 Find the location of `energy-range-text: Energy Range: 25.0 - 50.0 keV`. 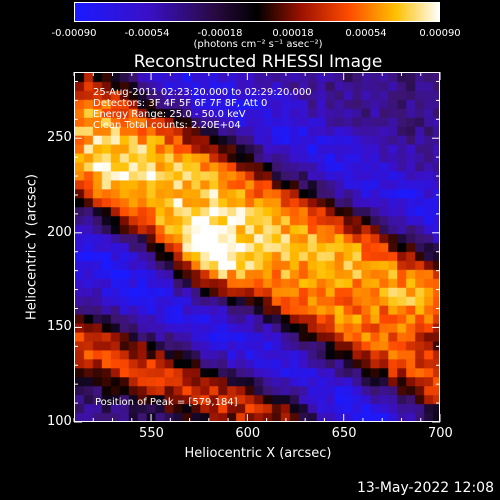

energy-range-text: Energy Range: 25.0 - 50.0 keV is located at coordinates (169, 114).